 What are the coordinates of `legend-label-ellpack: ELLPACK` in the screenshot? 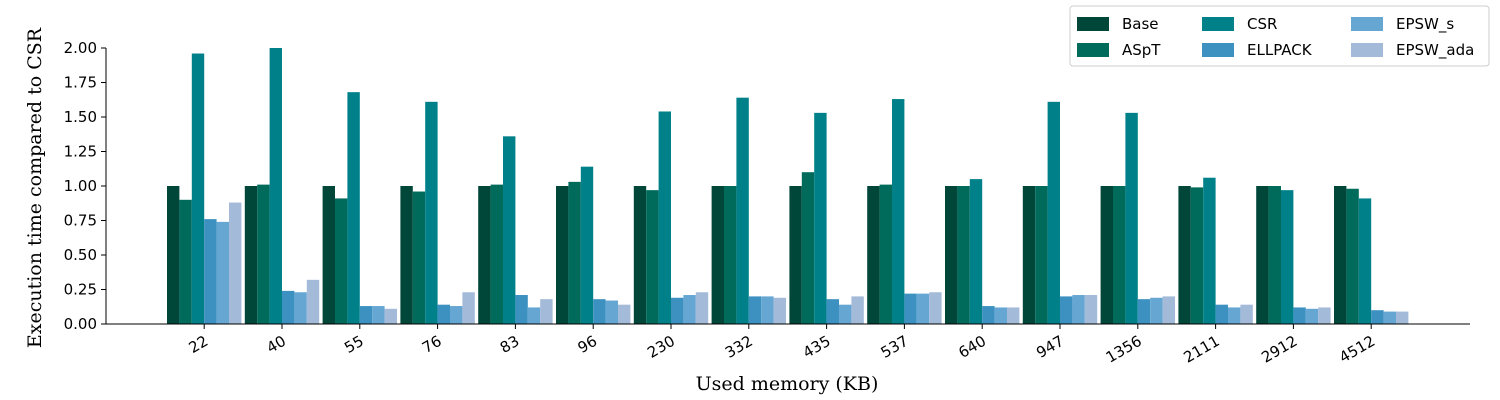 It's located at (1280, 50).